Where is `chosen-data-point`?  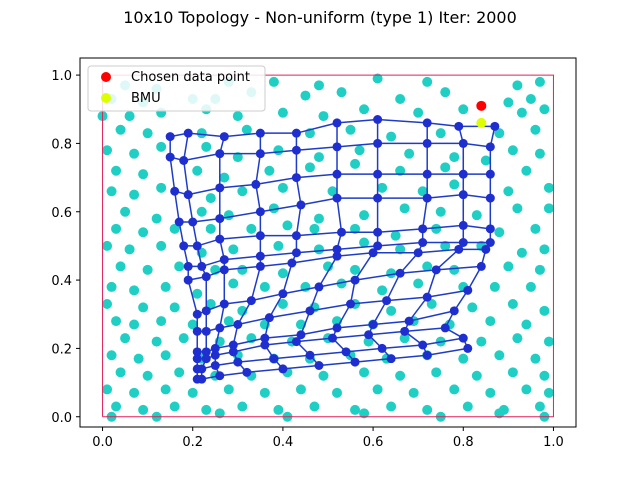 chosen-data-point is located at coordinates (481, 105).